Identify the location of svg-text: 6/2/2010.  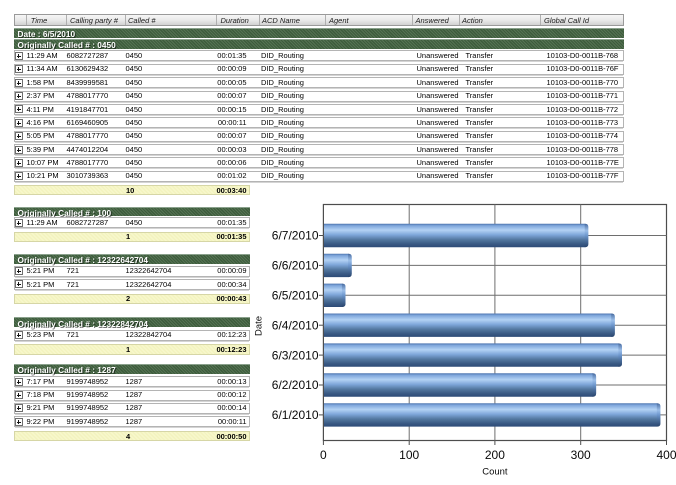
(295, 385).